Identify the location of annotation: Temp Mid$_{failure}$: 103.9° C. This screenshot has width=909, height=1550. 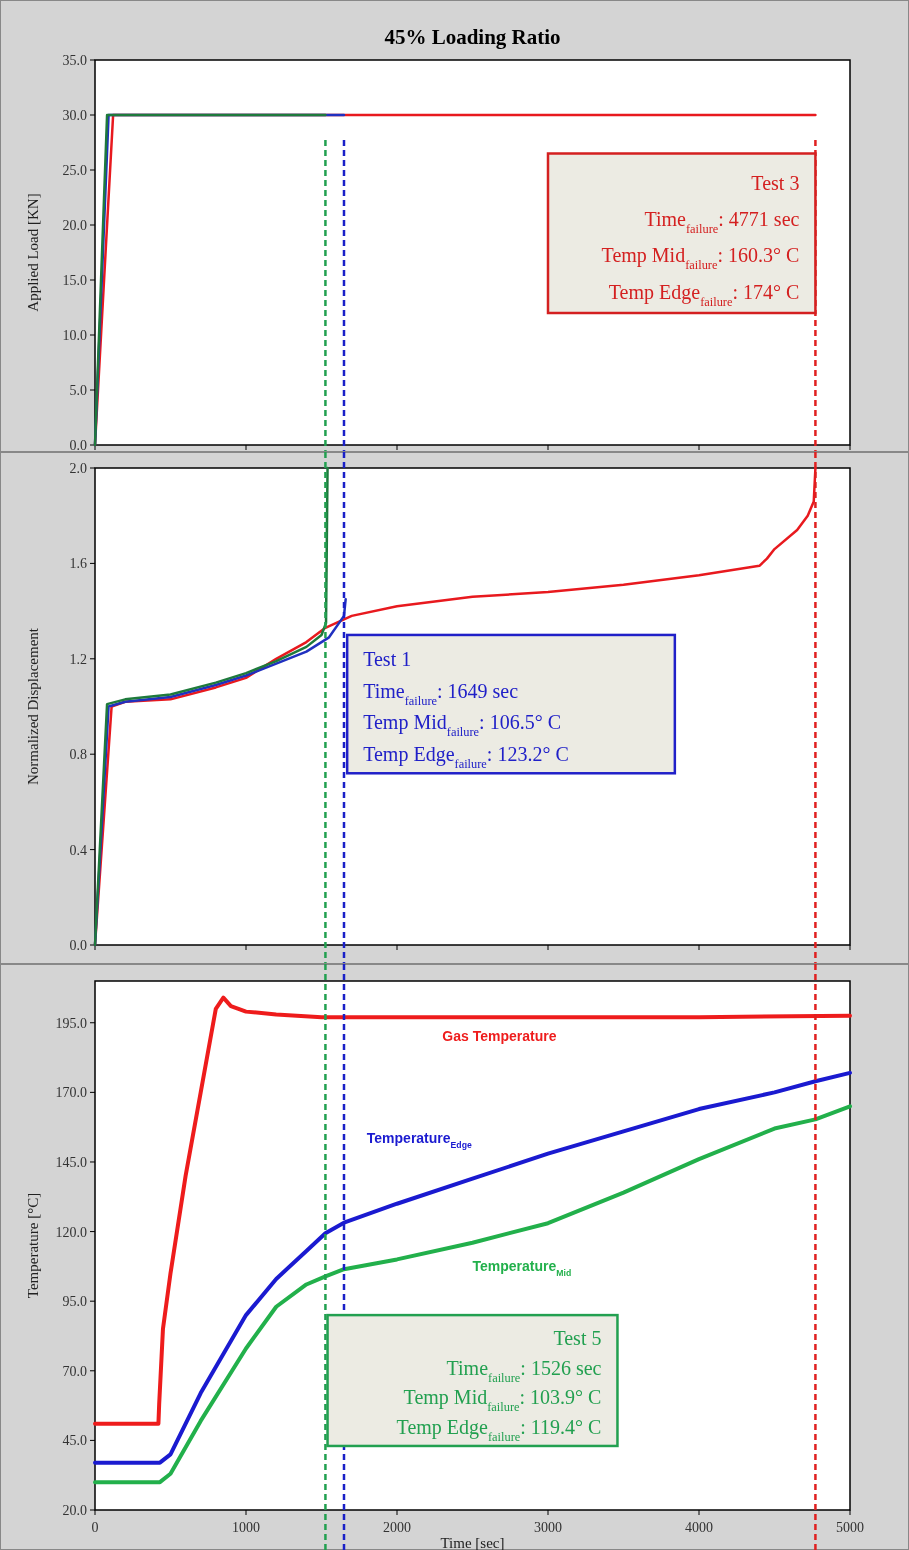
(502, 1400).